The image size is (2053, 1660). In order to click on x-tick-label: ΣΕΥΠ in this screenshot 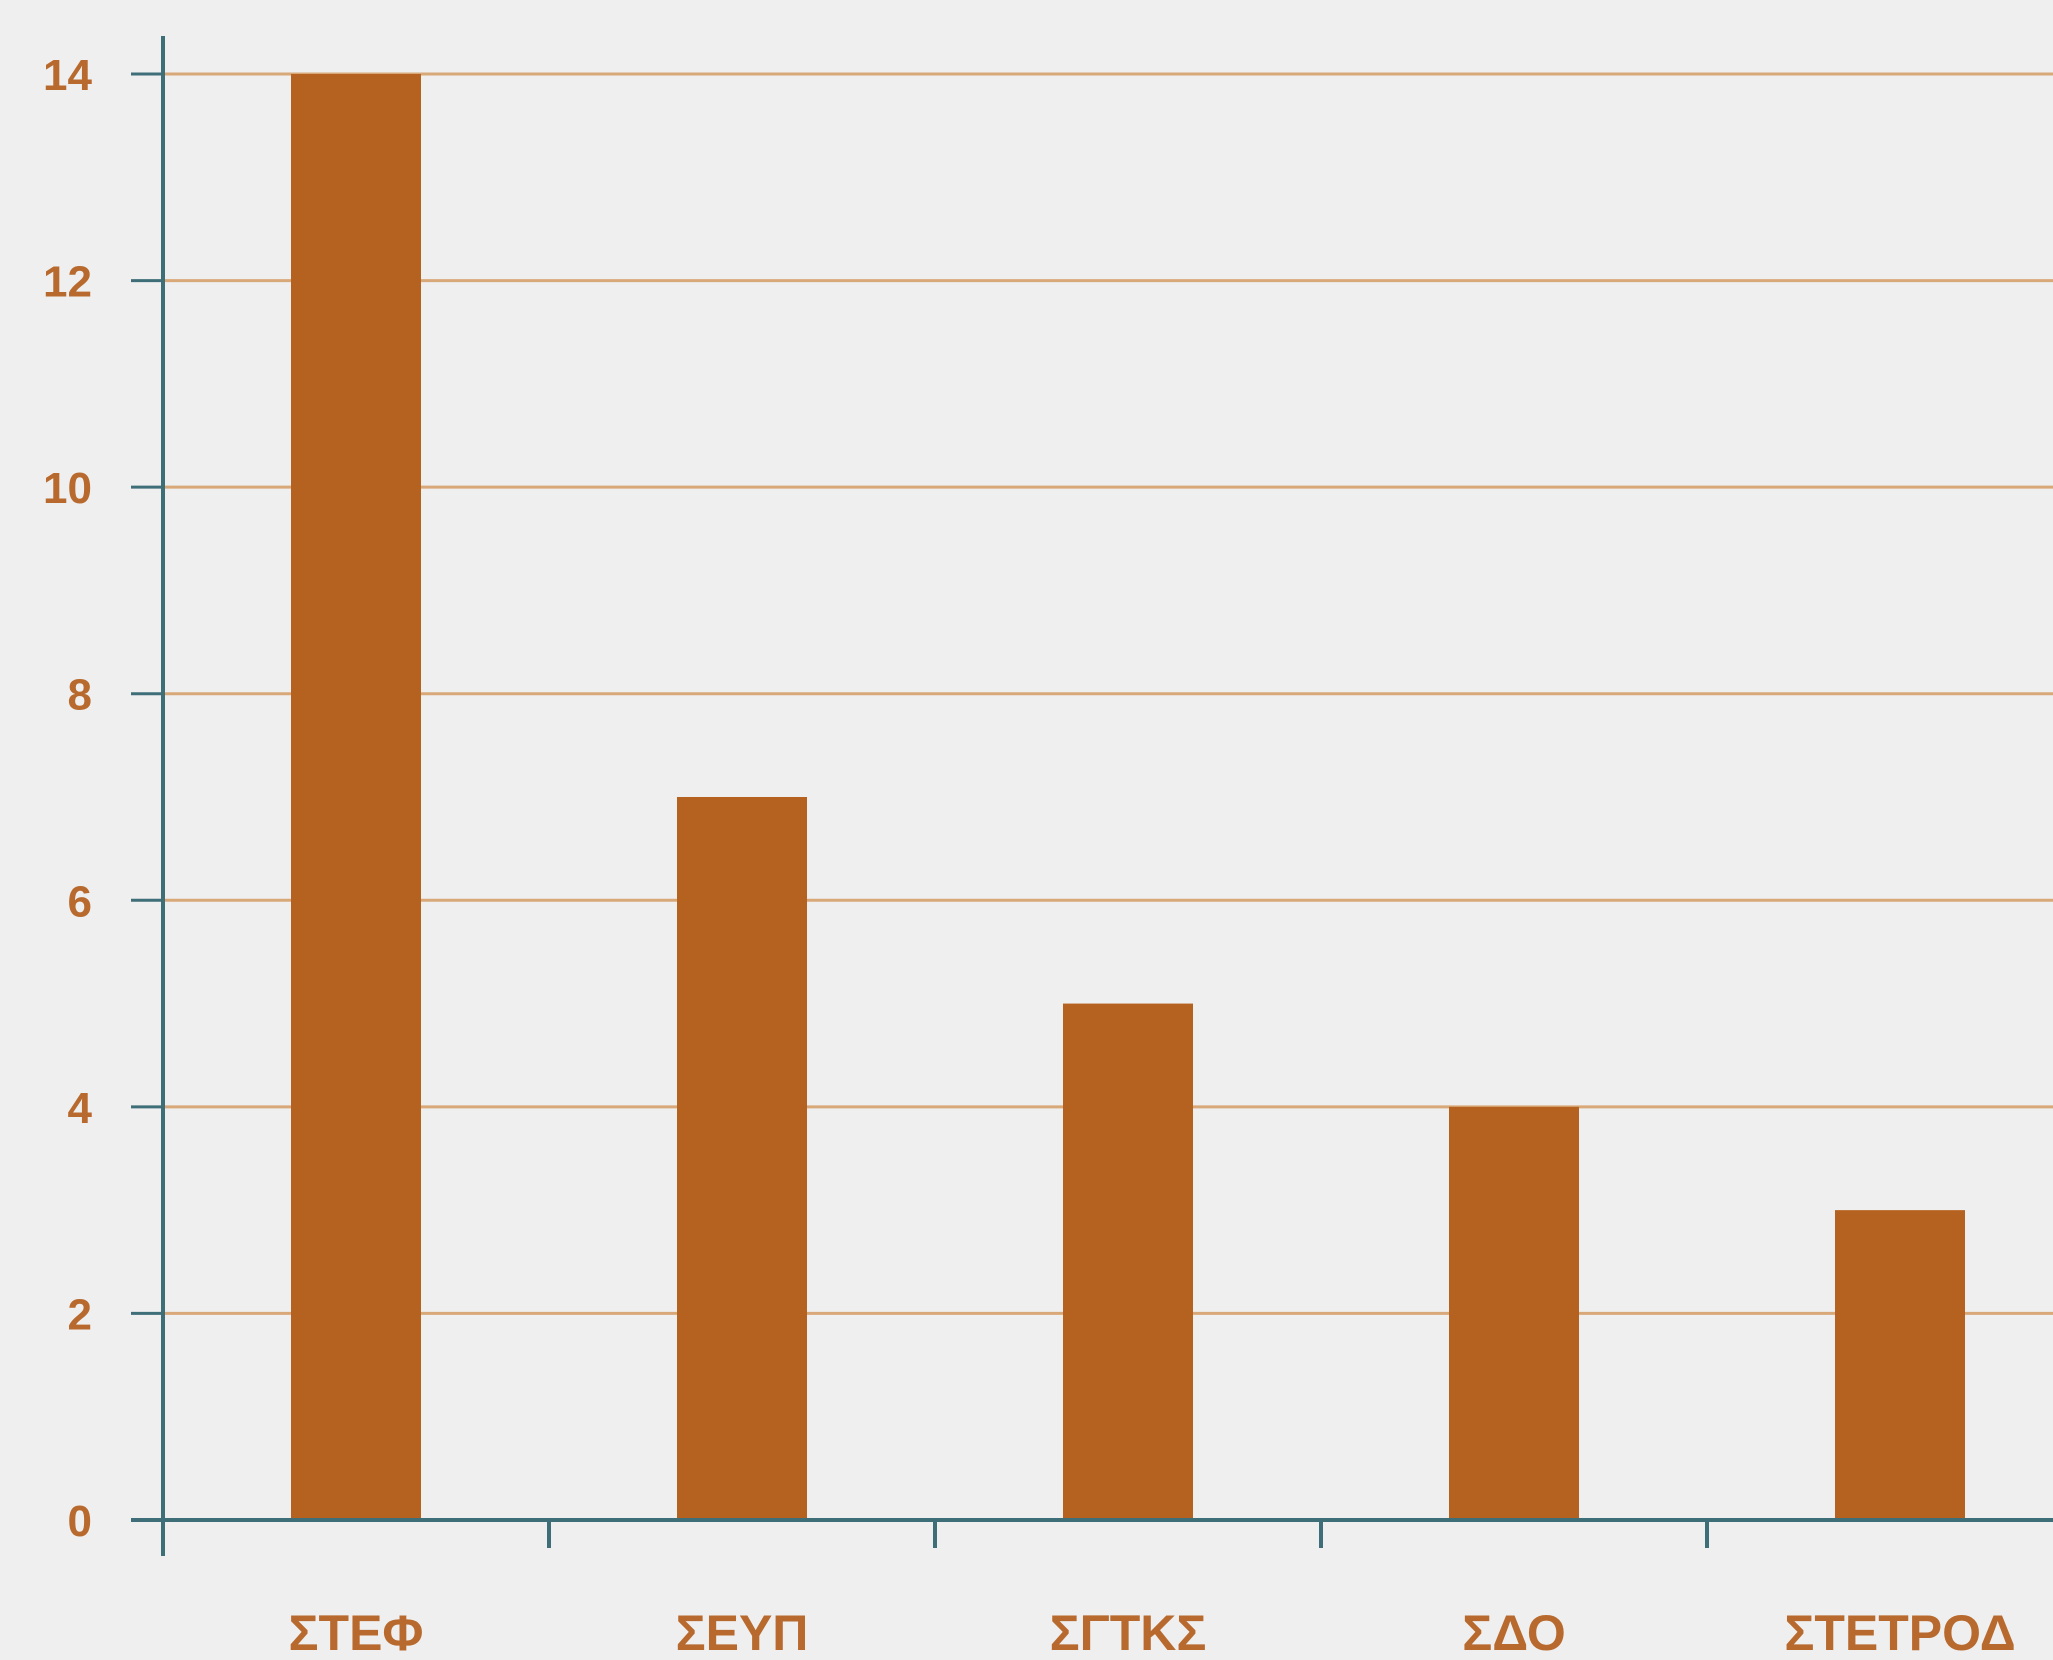, I will do `click(742, 1630)`.